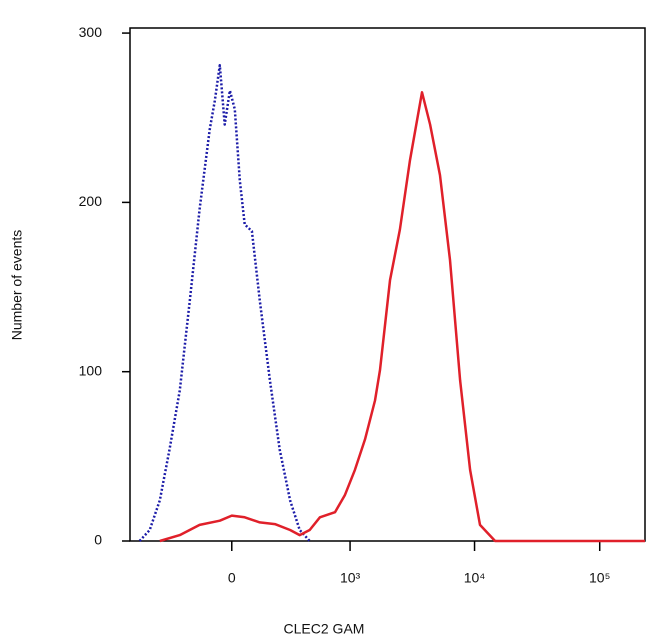 The width and height of the screenshot is (650, 639). What do you see at coordinates (232, 578) in the screenshot?
I see `x-tick-label: 0` at bounding box center [232, 578].